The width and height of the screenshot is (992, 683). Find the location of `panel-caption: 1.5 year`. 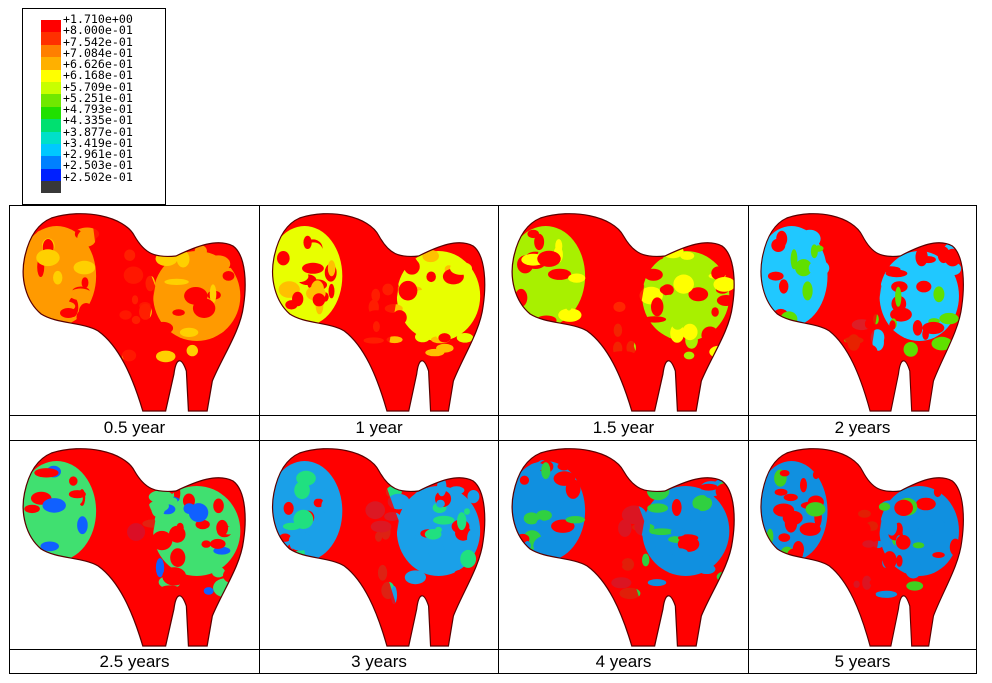

panel-caption: 1.5 year is located at coordinates (623, 427).